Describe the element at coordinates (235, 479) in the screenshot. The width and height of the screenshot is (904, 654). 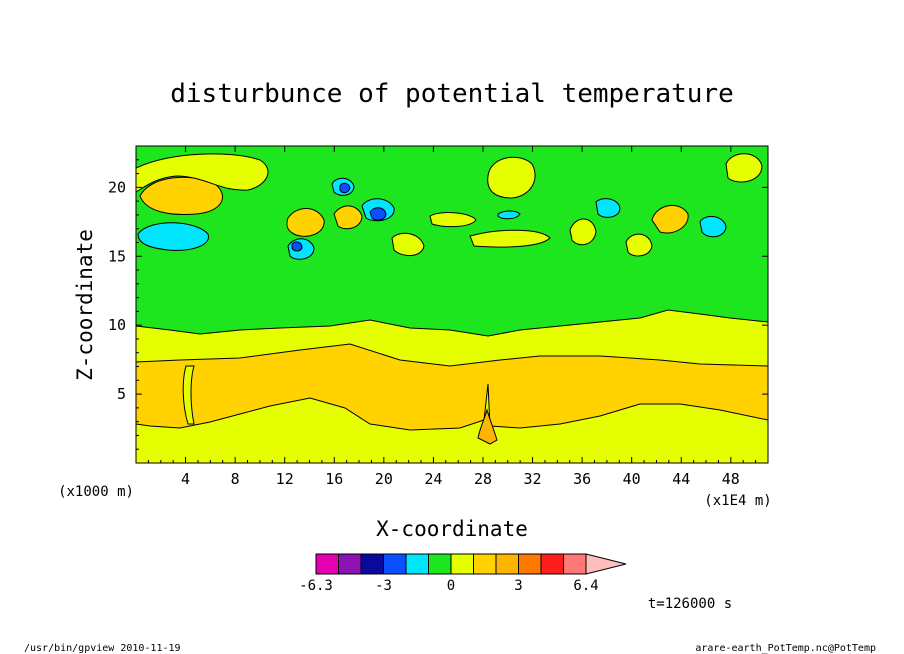
I see `x-tick-label: 8` at that location.